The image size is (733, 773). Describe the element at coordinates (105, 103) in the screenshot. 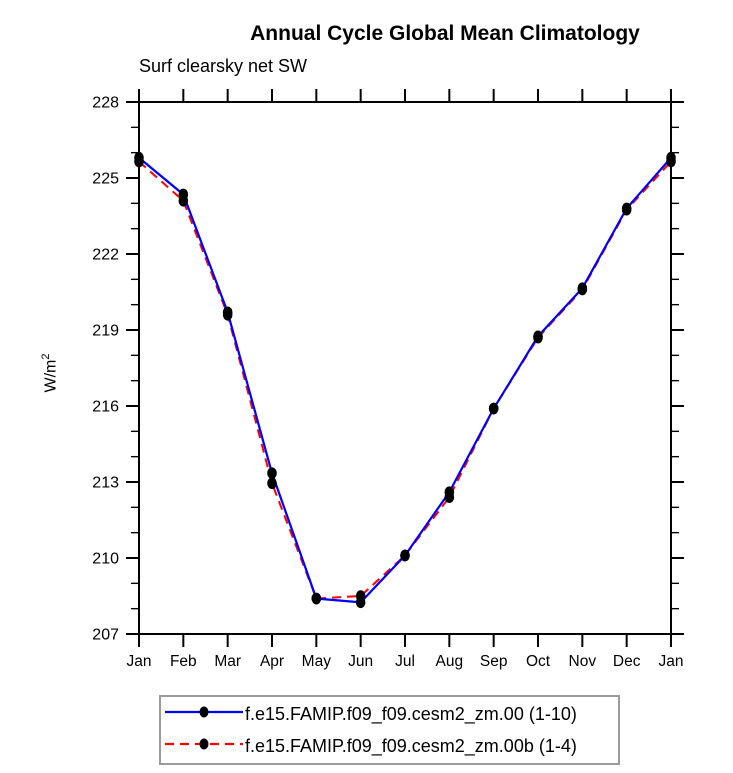

I see `y-tick-label: 228` at that location.